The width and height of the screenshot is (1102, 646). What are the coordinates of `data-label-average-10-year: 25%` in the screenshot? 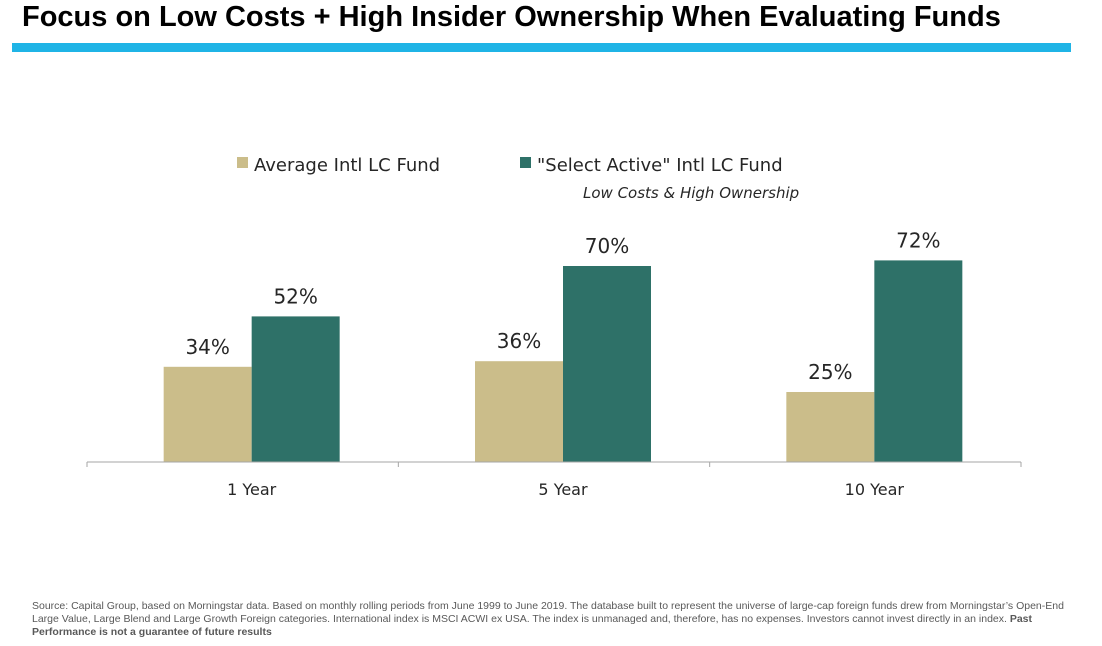 It's located at (830, 372).